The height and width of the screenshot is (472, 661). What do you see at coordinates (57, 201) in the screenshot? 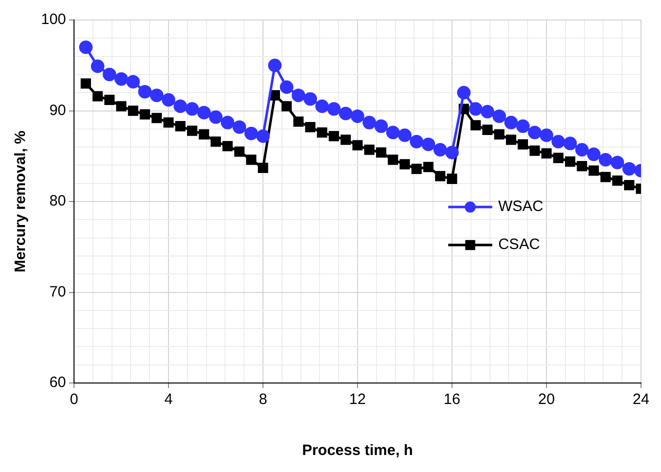
I see `y-tick-label: 80` at bounding box center [57, 201].